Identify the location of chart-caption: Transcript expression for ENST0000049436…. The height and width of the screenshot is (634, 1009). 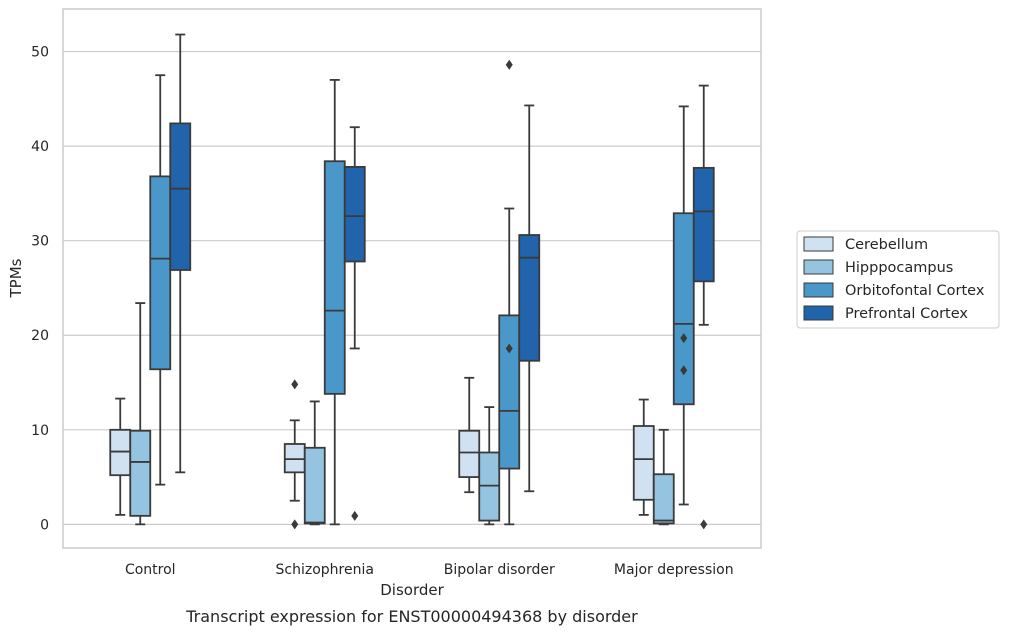
(411, 616).